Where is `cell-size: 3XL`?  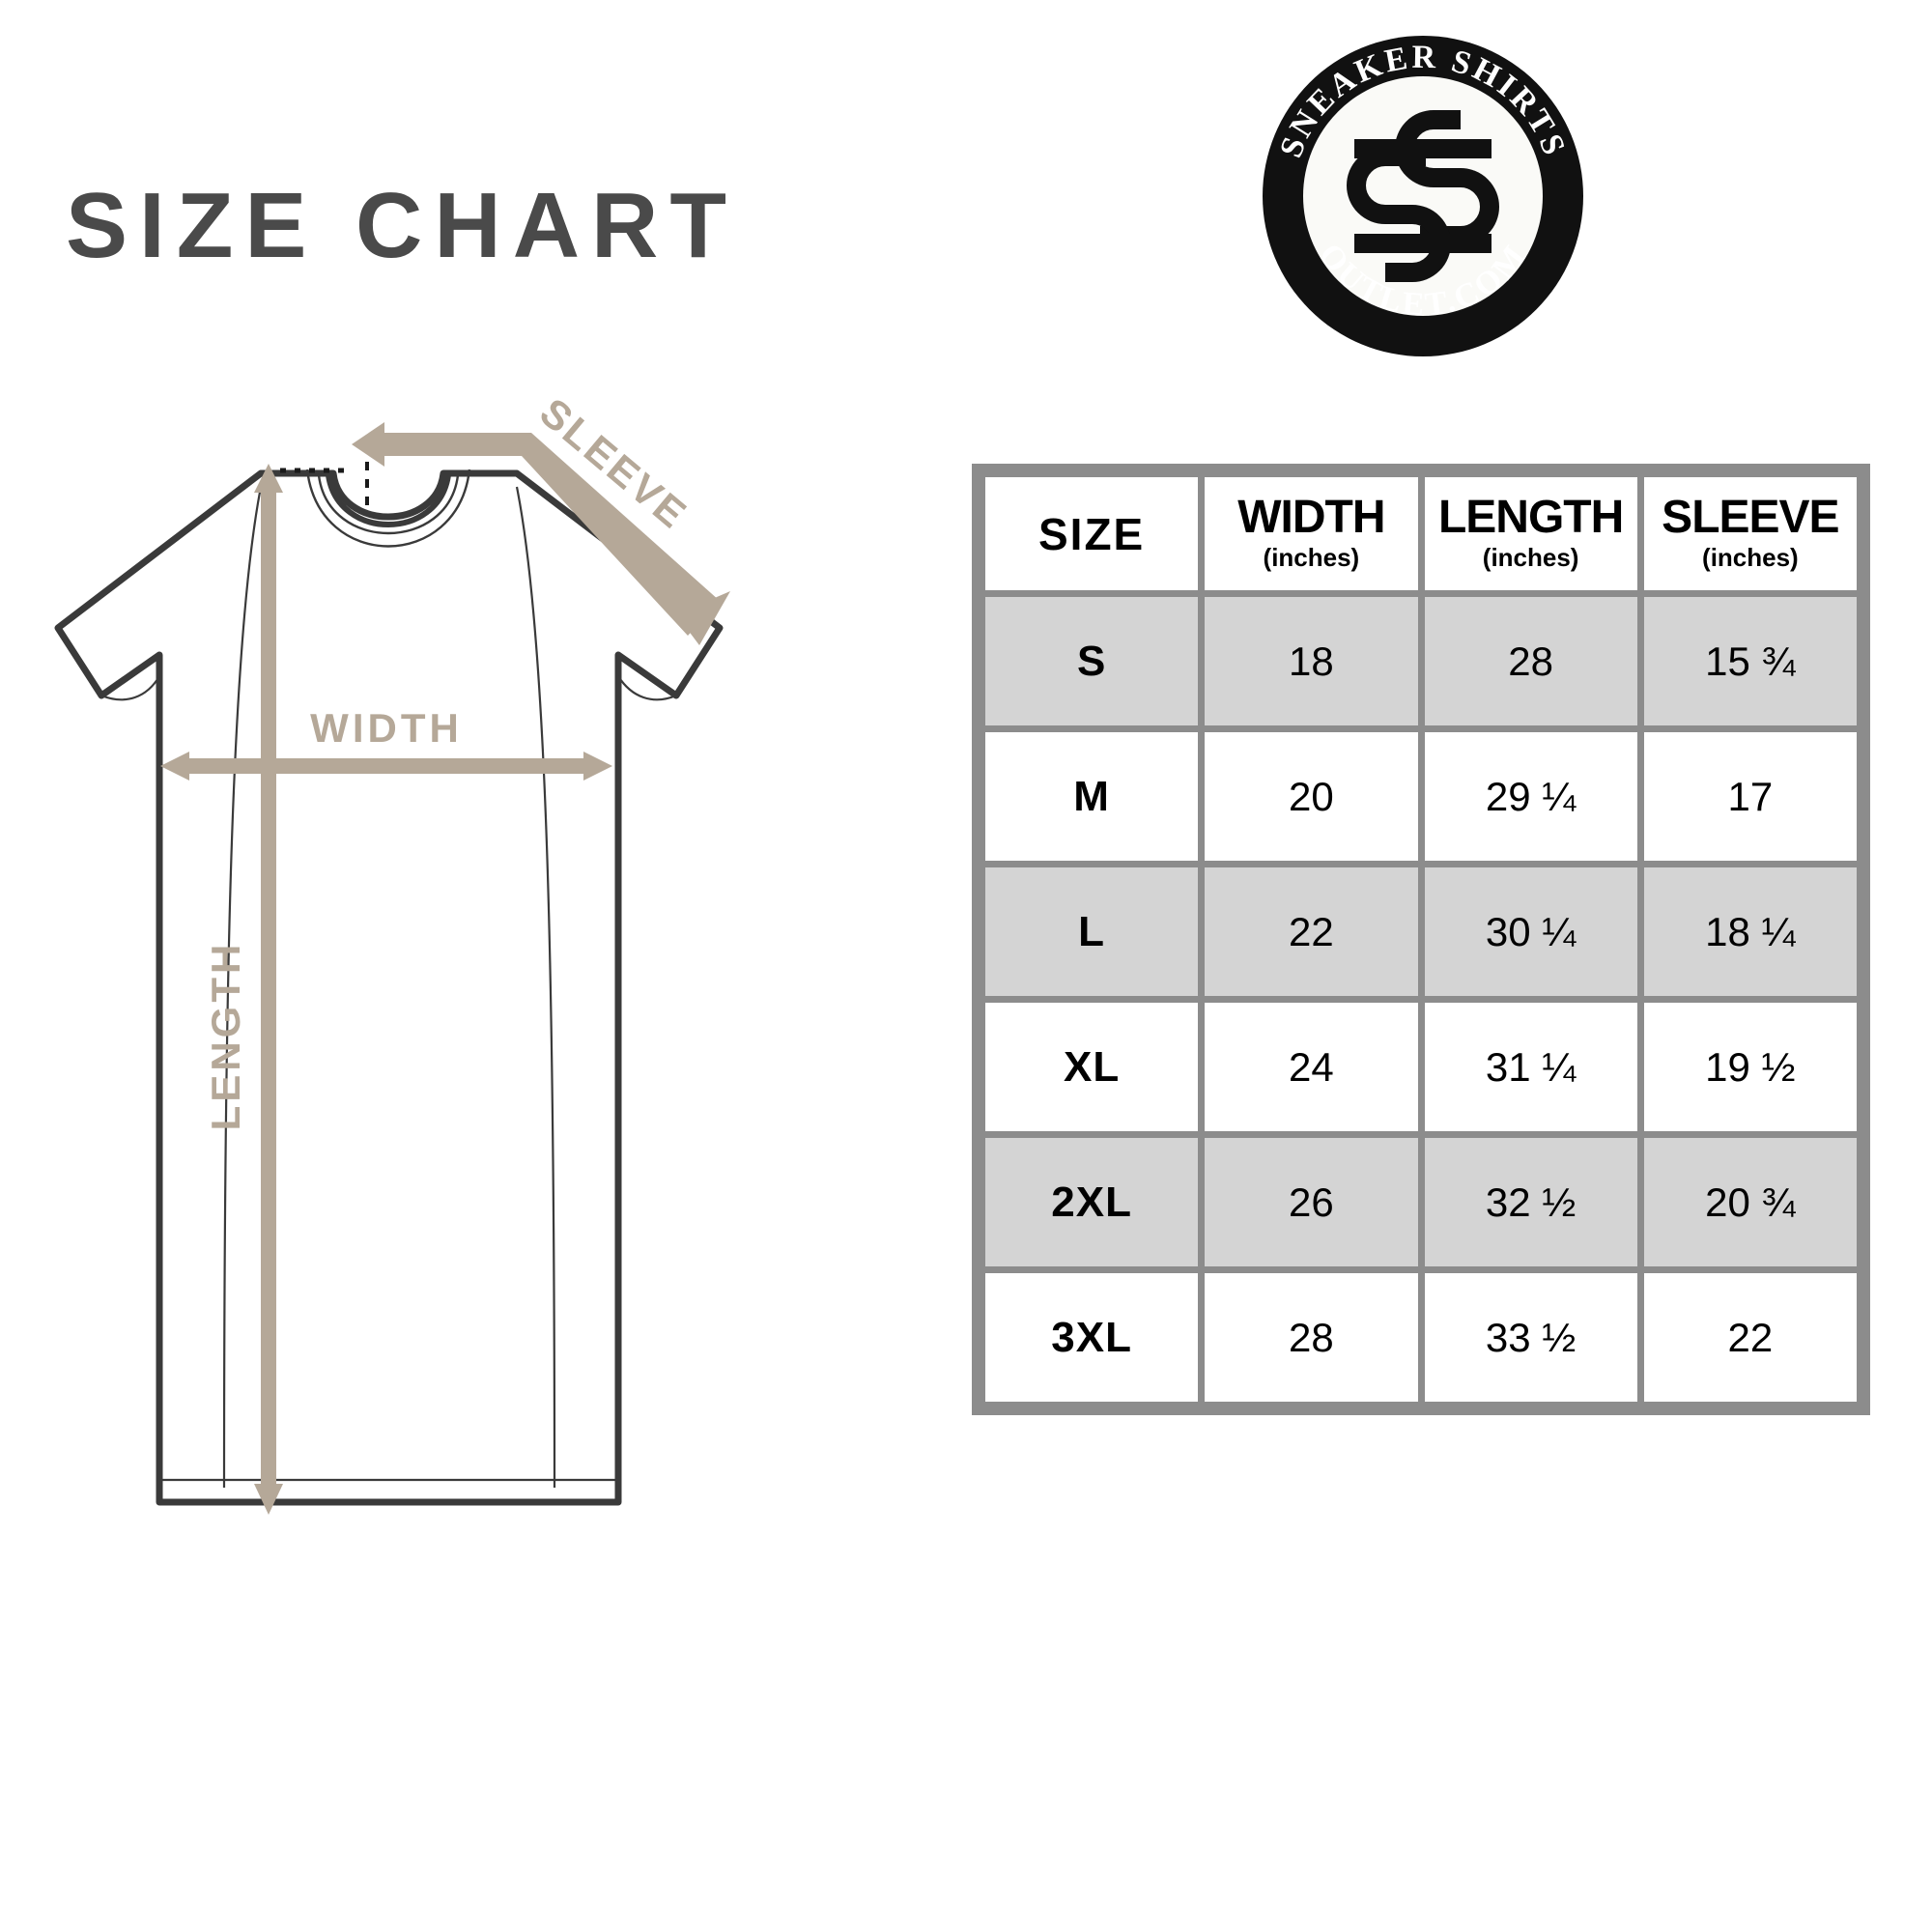 cell-size: 3XL is located at coordinates (1092, 1337).